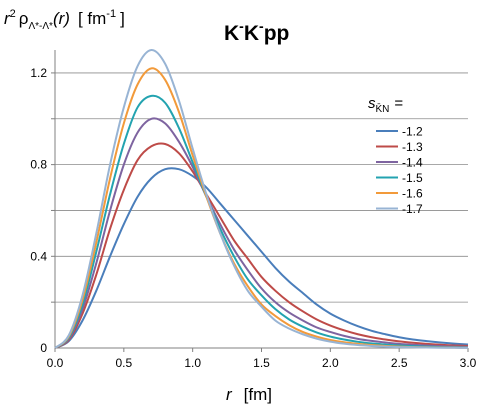 This screenshot has width=480, height=408. What do you see at coordinates (412, 194) in the screenshot?
I see `legend-entry-label: -1.6` at bounding box center [412, 194].